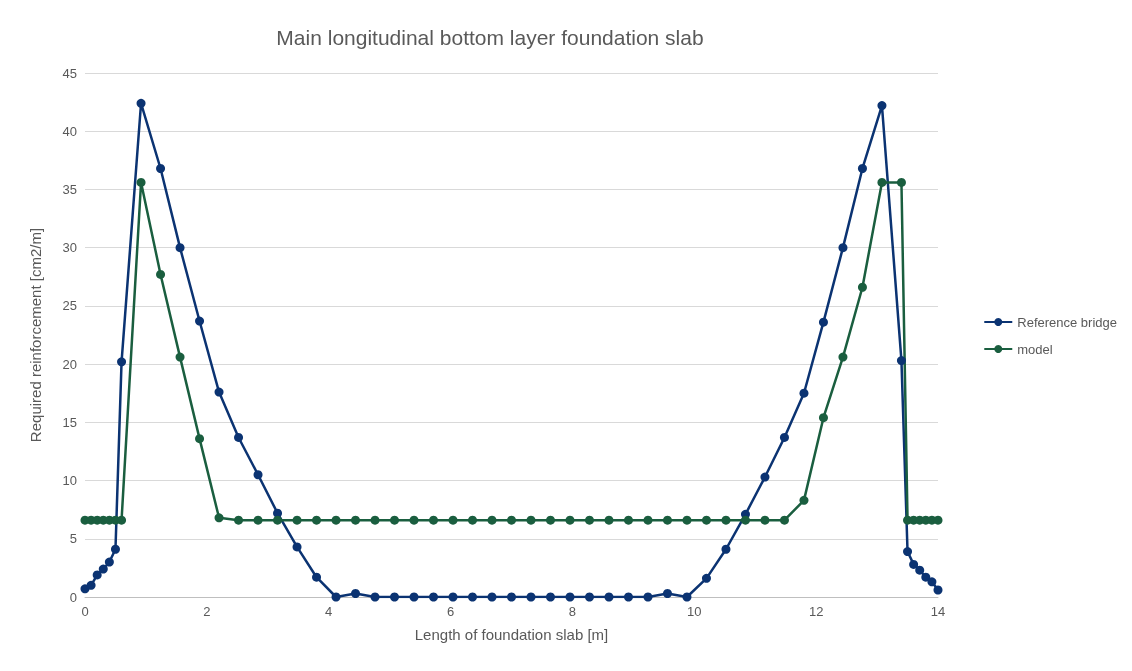 The height and width of the screenshot is (671, 1132). I want to click on y-tick-label: 30, so click(69, 248).